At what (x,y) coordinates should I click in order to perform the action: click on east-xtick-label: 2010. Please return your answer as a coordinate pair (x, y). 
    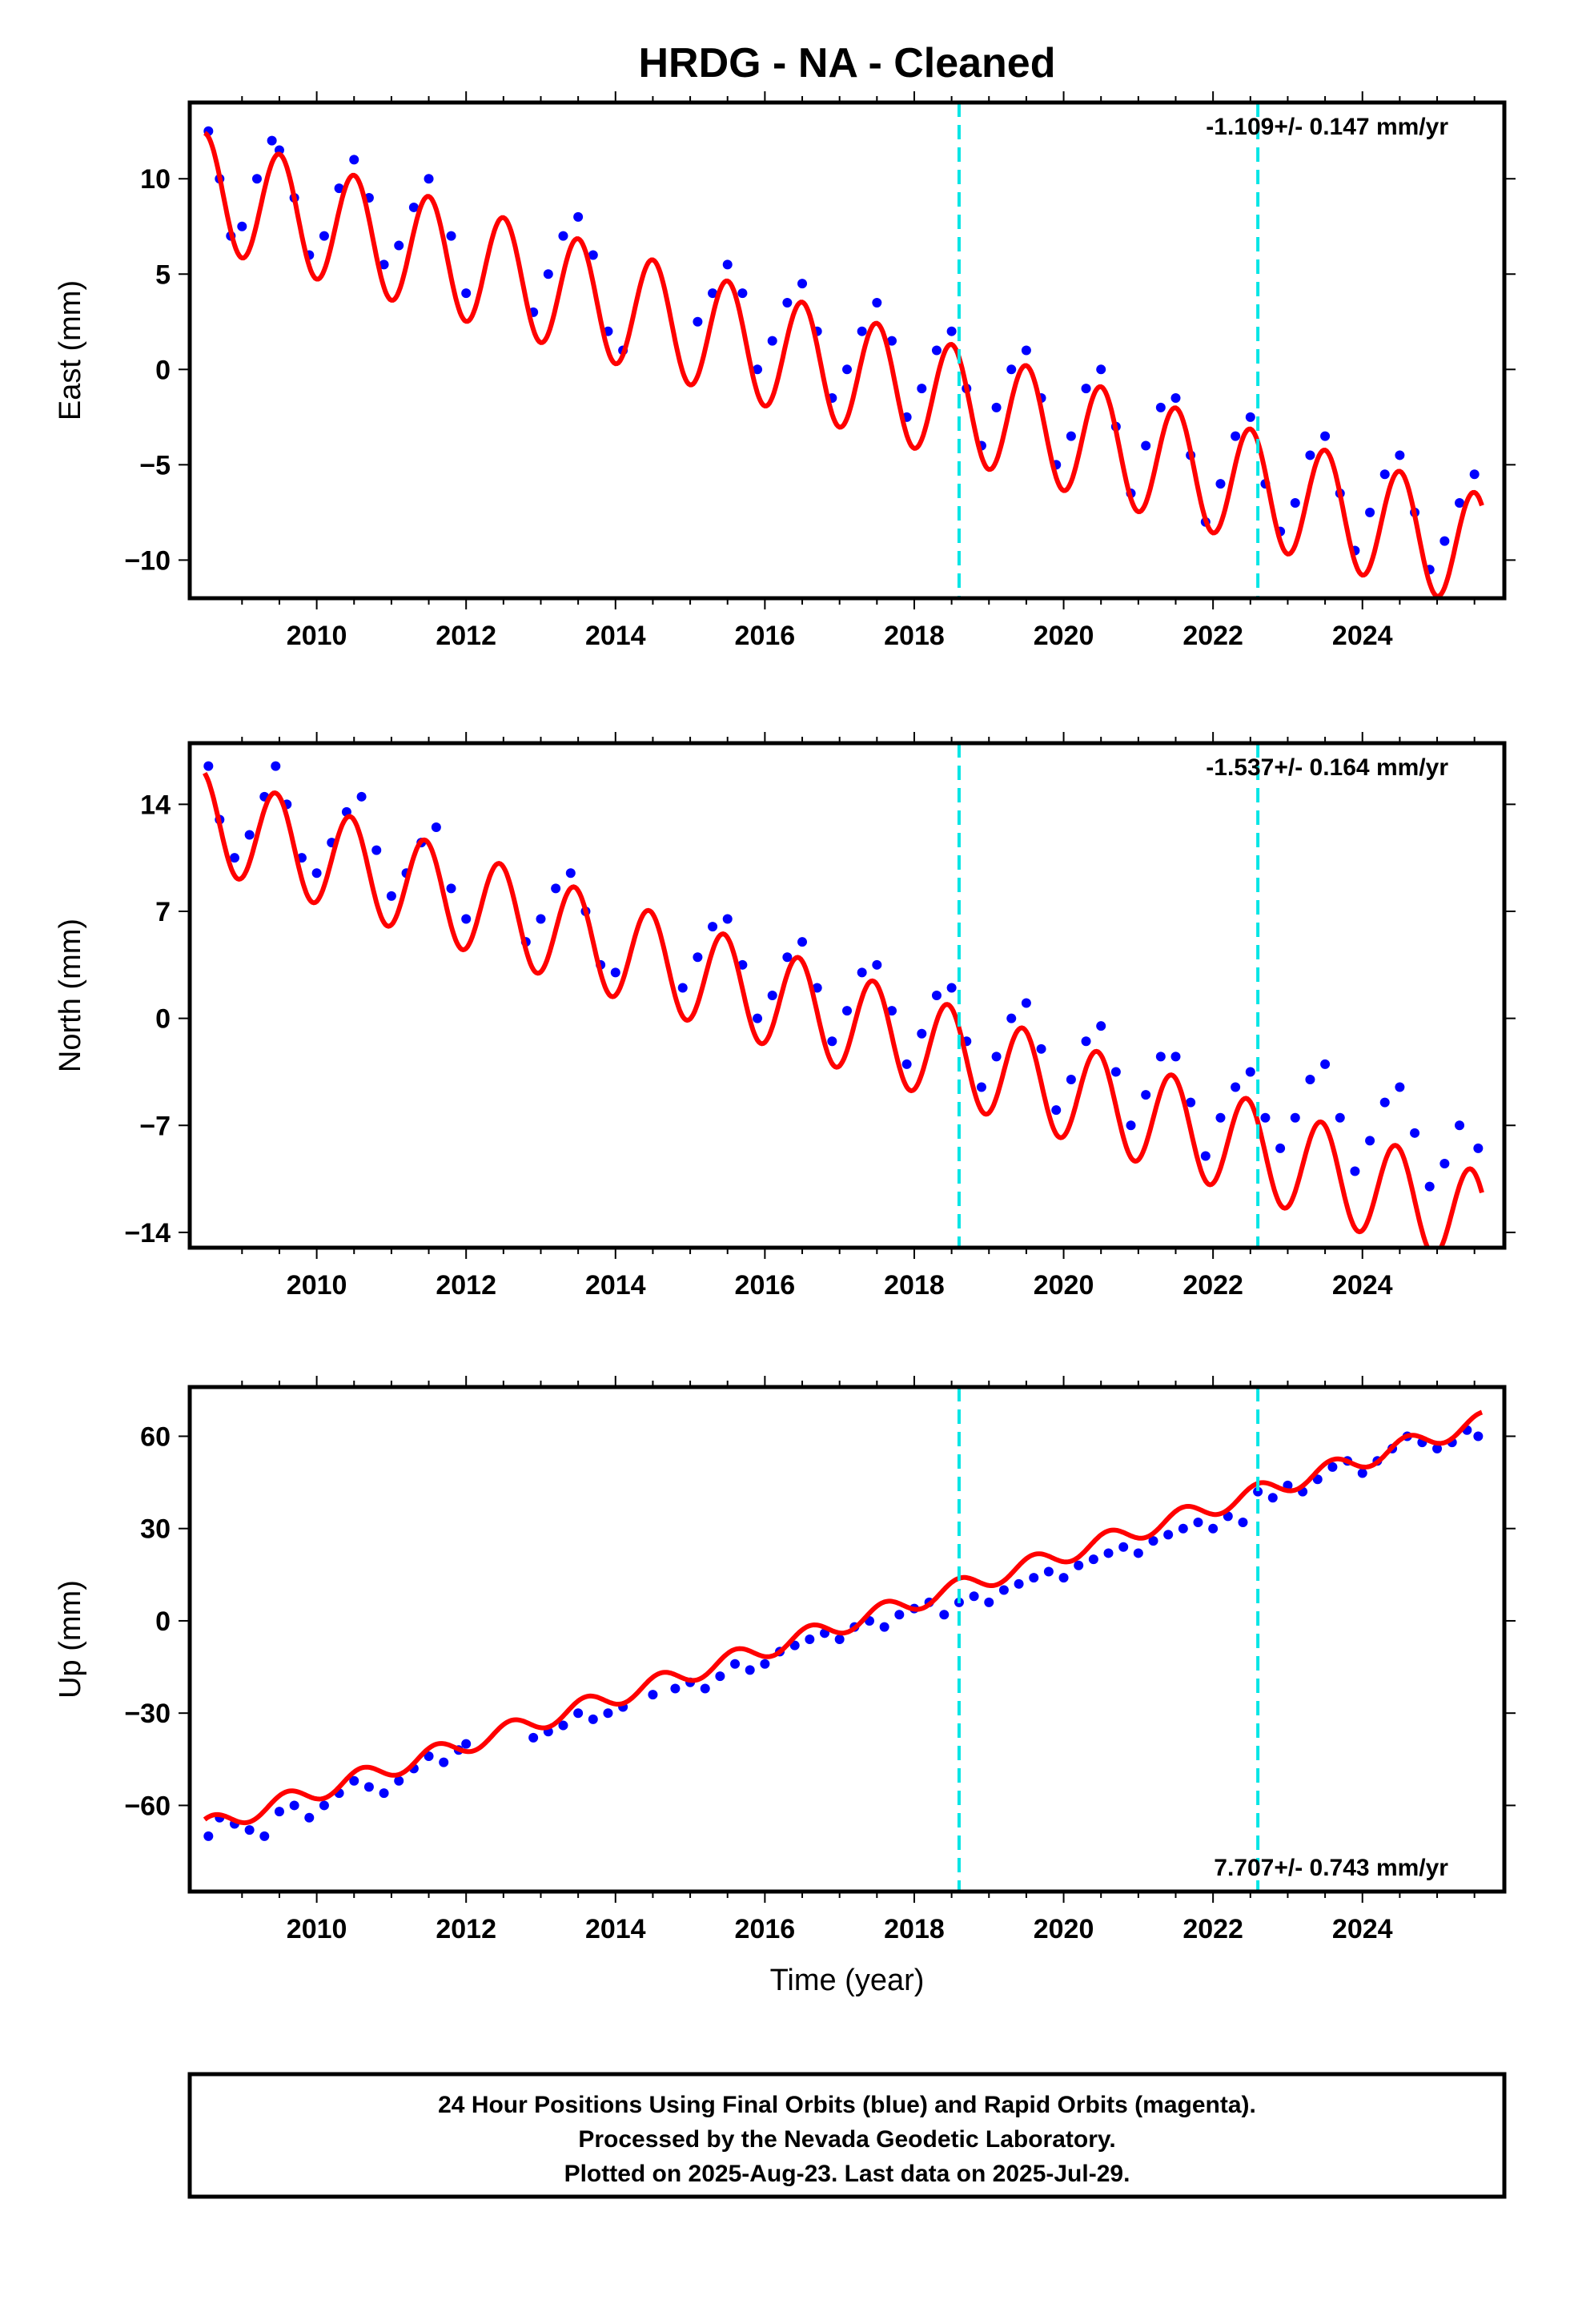
    Looking at the image, I should click on (317, 636).